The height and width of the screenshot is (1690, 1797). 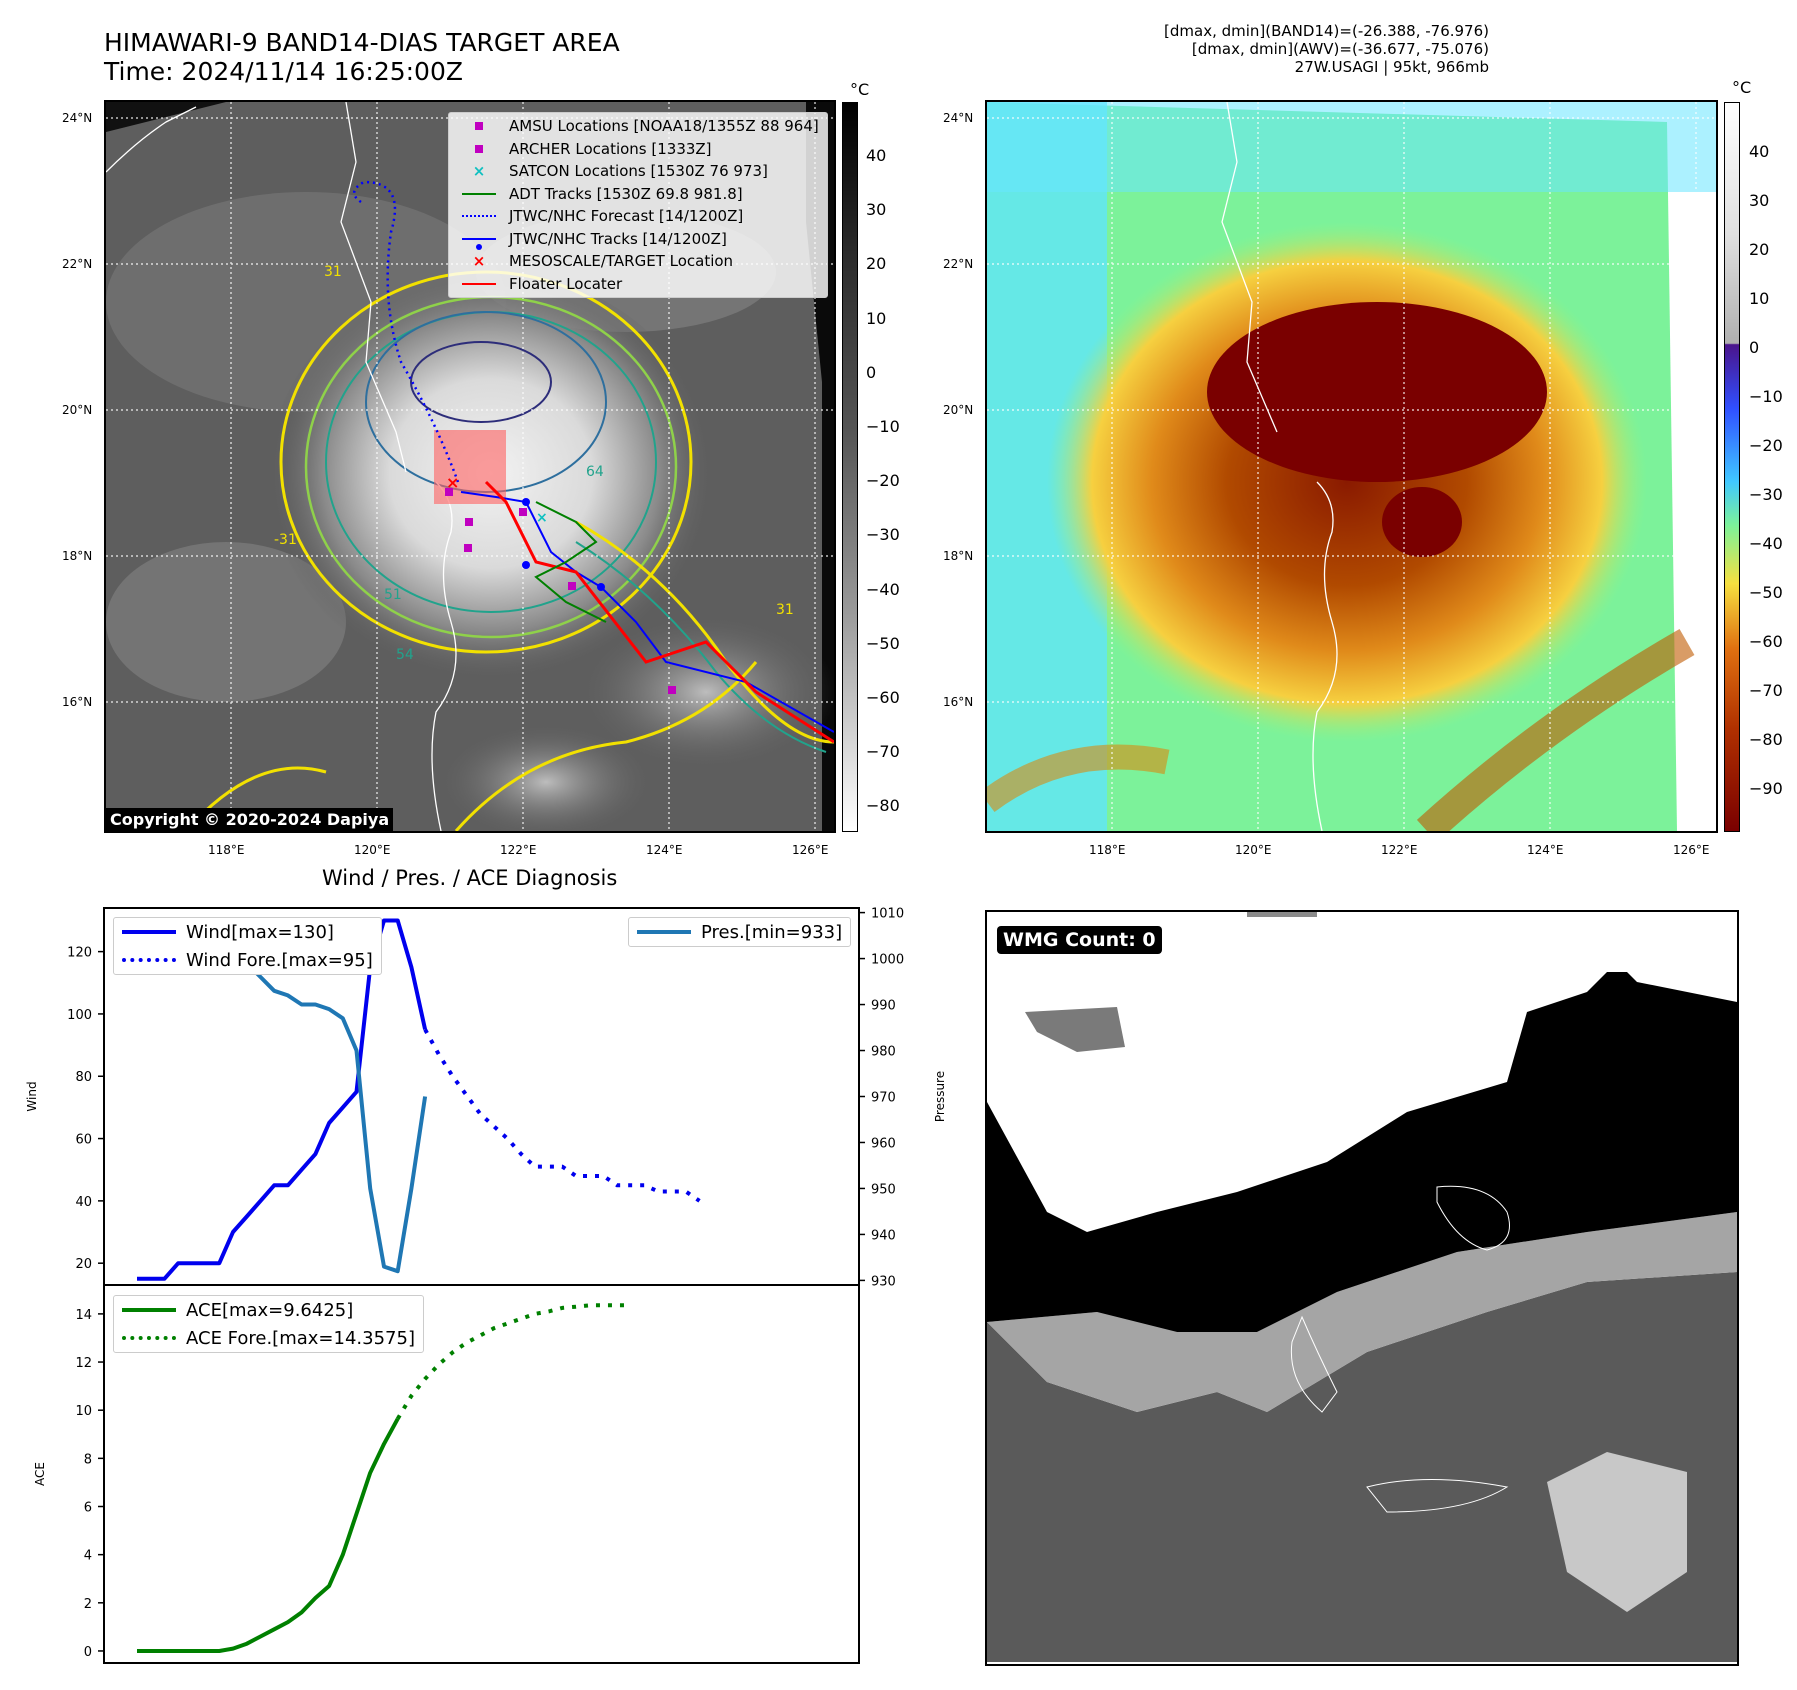 What do you see at coordinates (83, 1411) in the screenshot?
I see `ace-ytick-label: 10` at bounding box center [83, 1411].